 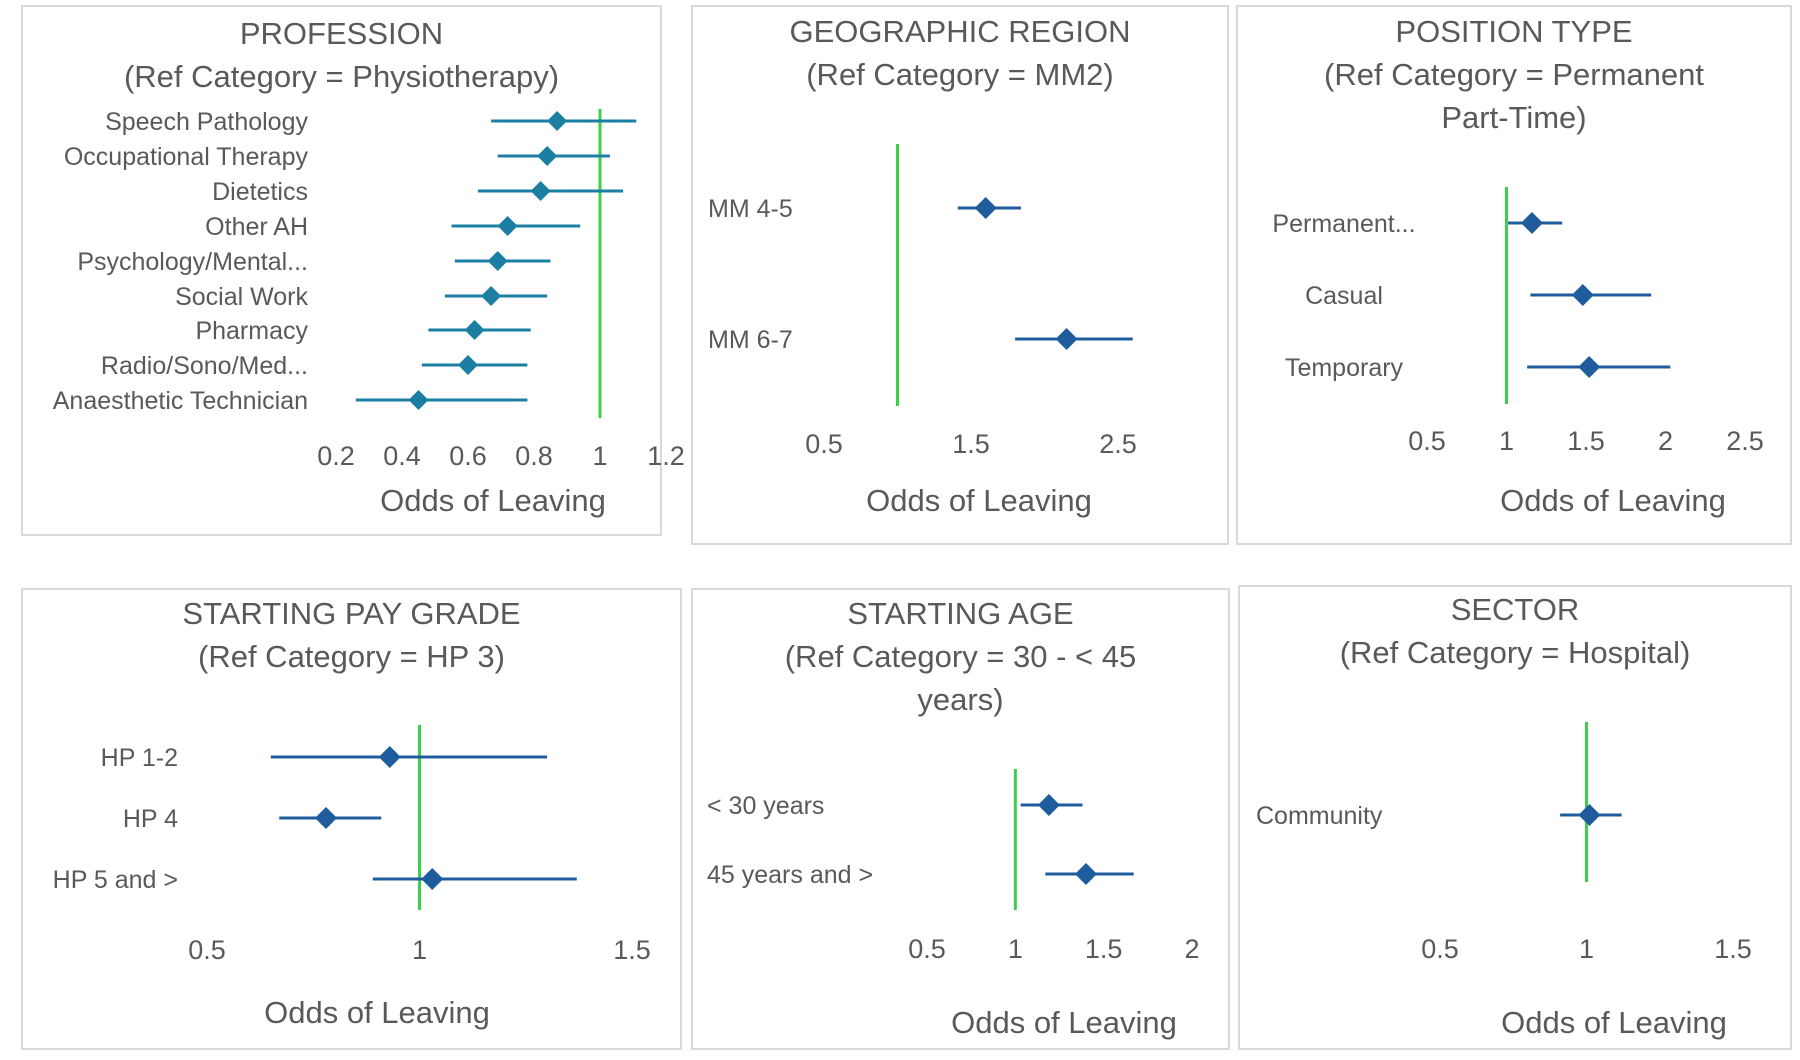 What do you see at coordinates (251, 331) in the screenshot?
I see `category-label: Pharmacy` at bounding box center [251, 331].